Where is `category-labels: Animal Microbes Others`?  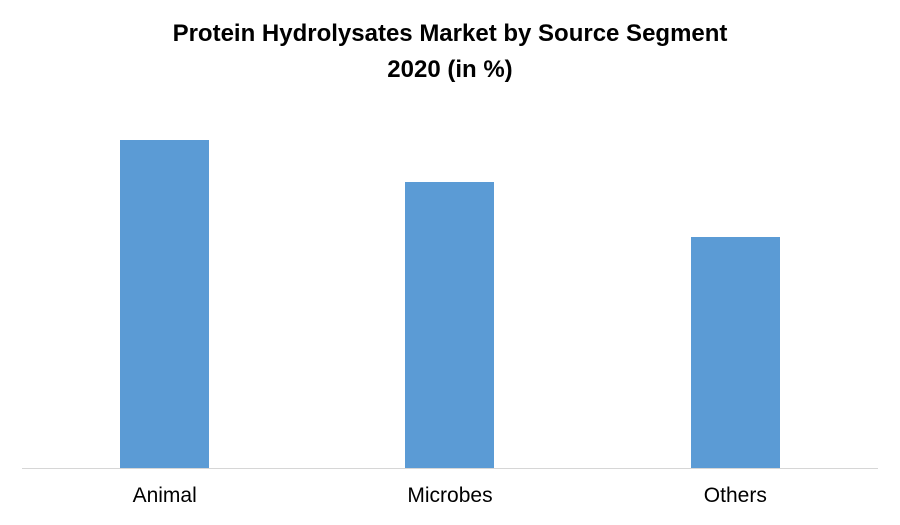
category-labels: Animal Microbes Others is located at coordinates (450, 496).